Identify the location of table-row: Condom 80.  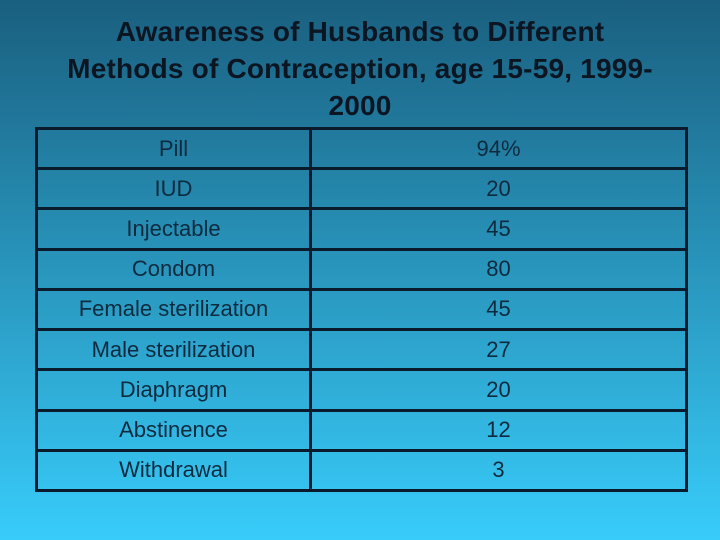
(361, 269).